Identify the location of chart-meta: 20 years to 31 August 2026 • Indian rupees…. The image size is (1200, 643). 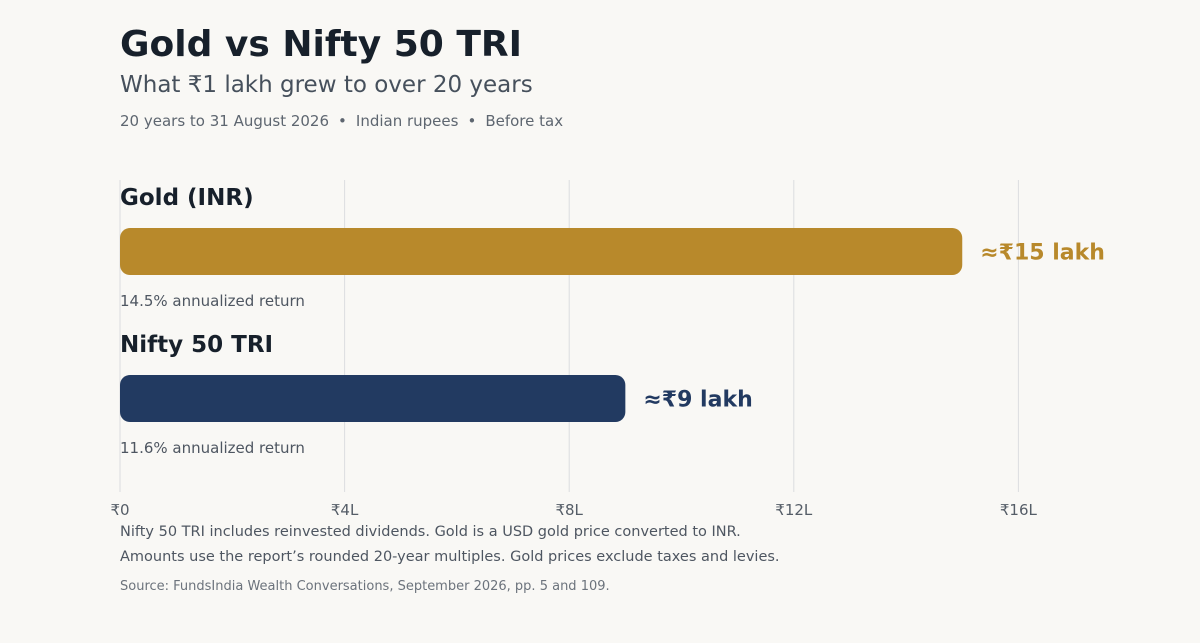
(341, 121).